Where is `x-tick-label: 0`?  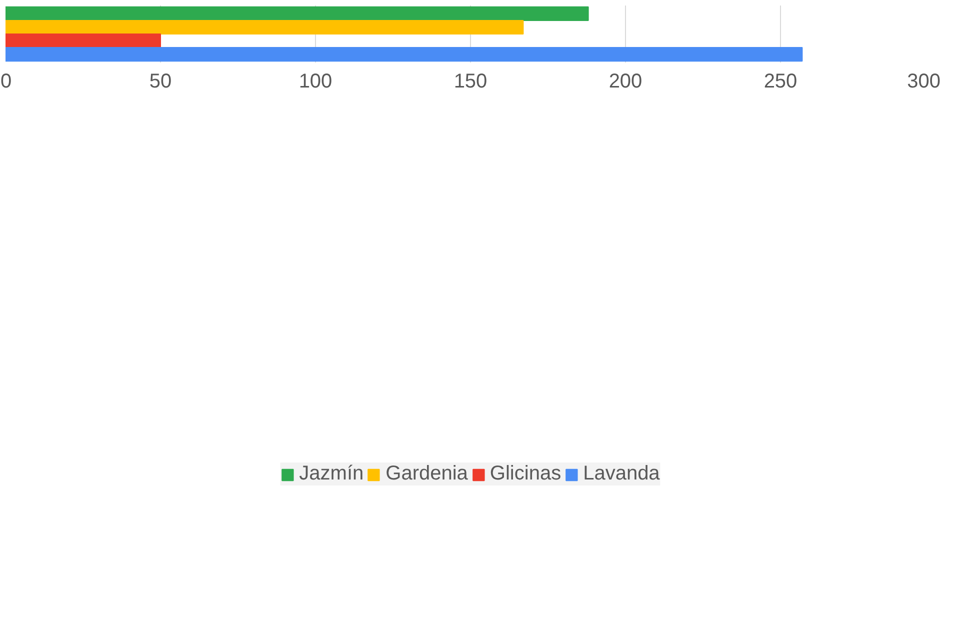
x-tick-label: 0 is located at coordinates (6, 81).